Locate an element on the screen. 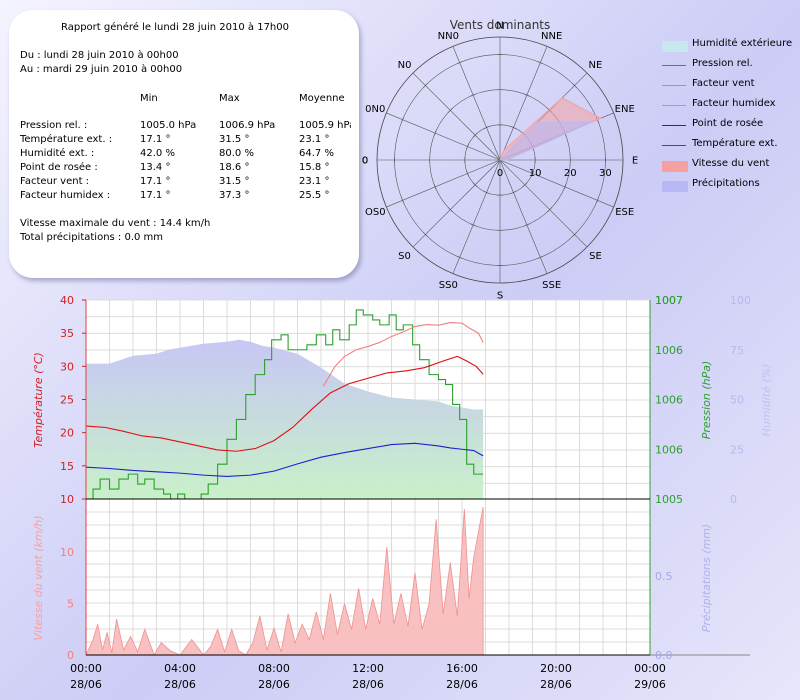  direction-label: S0 is located at coordinates (404, 256).